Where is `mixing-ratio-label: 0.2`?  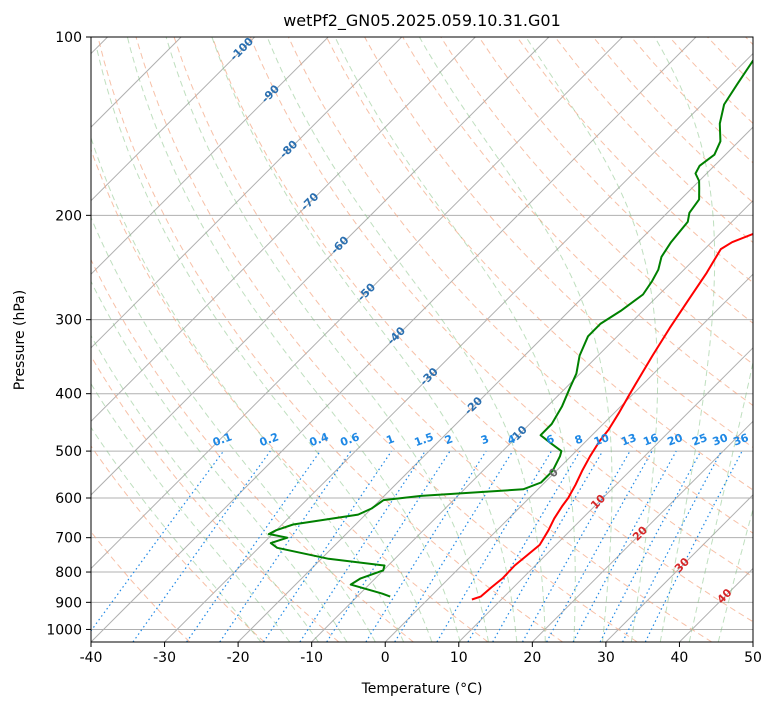 mixing-ratio-label: 0.2 is located at coordinates (269, 439).